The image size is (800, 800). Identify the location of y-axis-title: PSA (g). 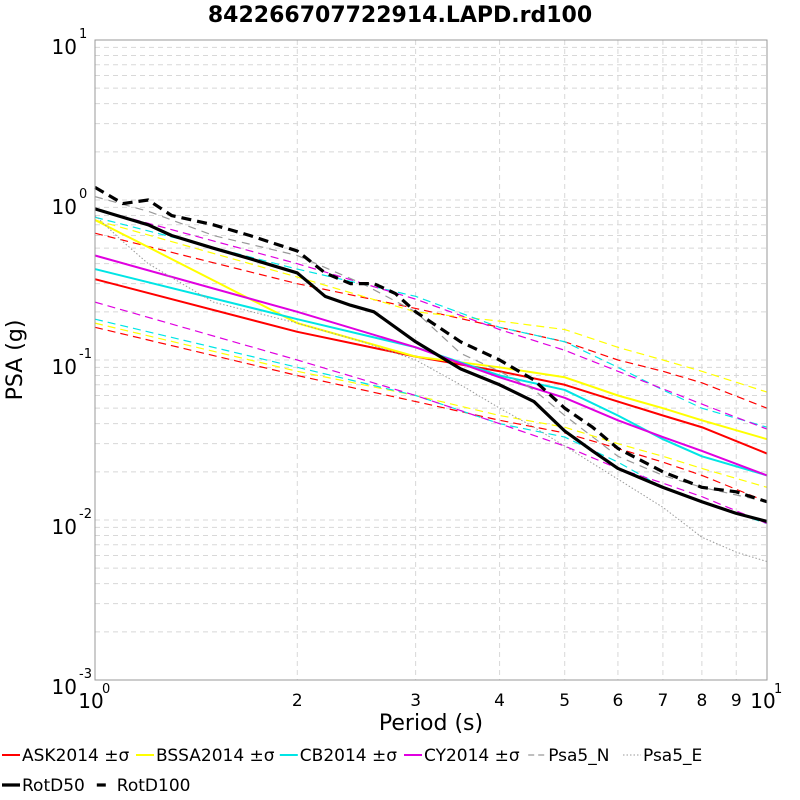
(15, 360).